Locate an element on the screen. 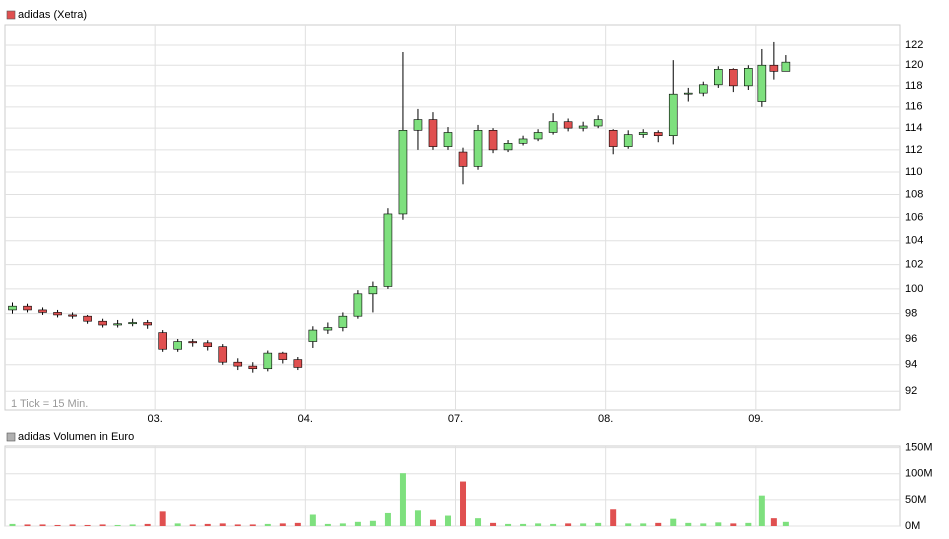  y-tick-label: 96 is located at coordinates (911, 339).